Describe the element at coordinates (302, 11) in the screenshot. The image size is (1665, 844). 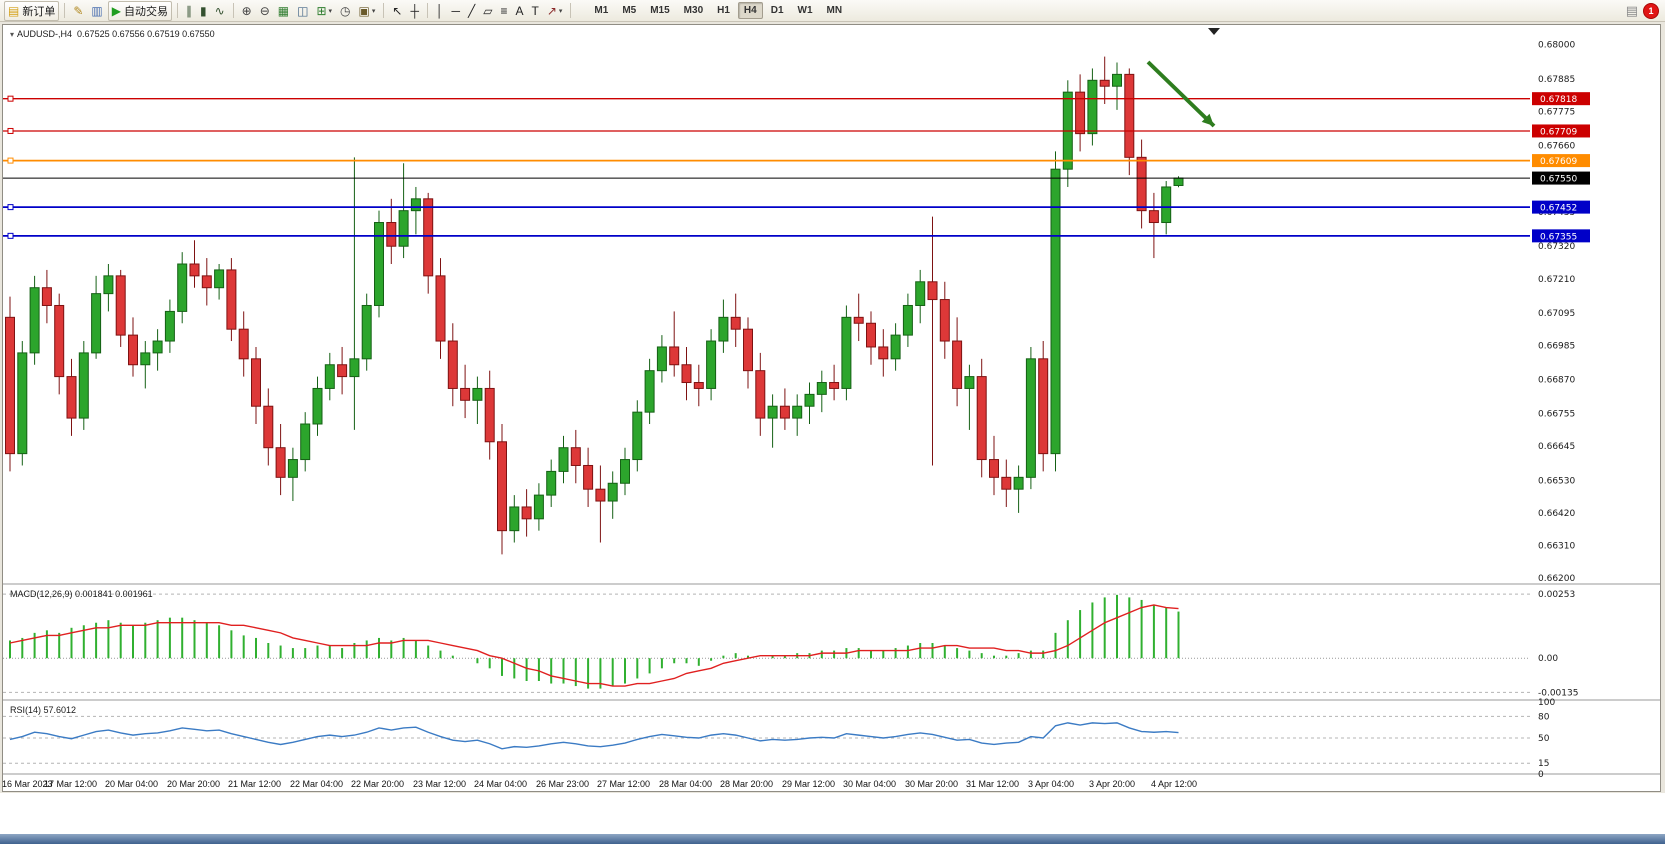
I see `cascade-windows-button: ◫` at that location.